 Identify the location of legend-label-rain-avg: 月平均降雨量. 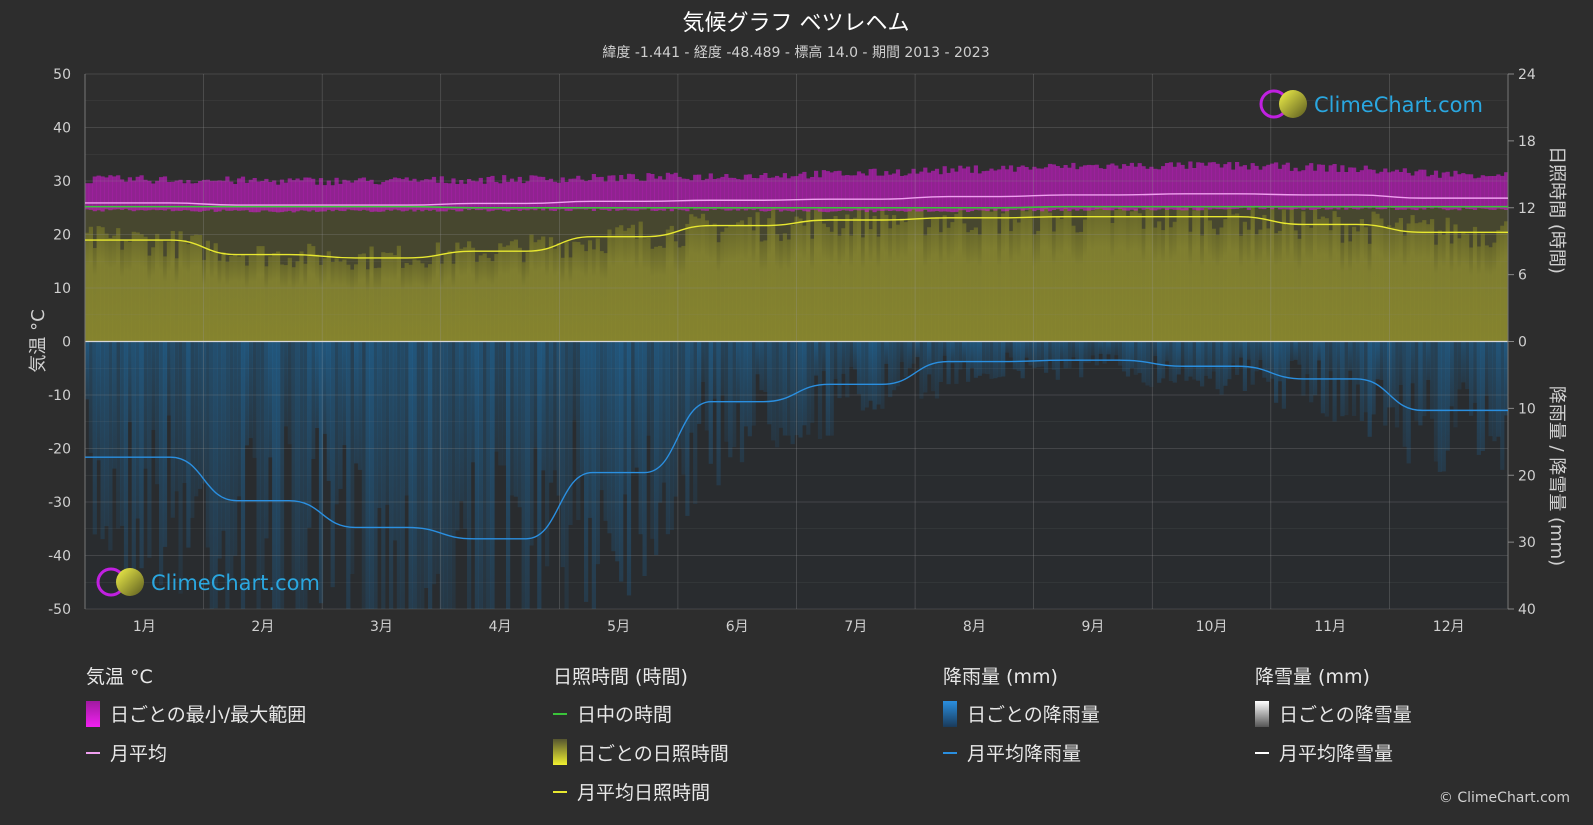
(1024, 754).